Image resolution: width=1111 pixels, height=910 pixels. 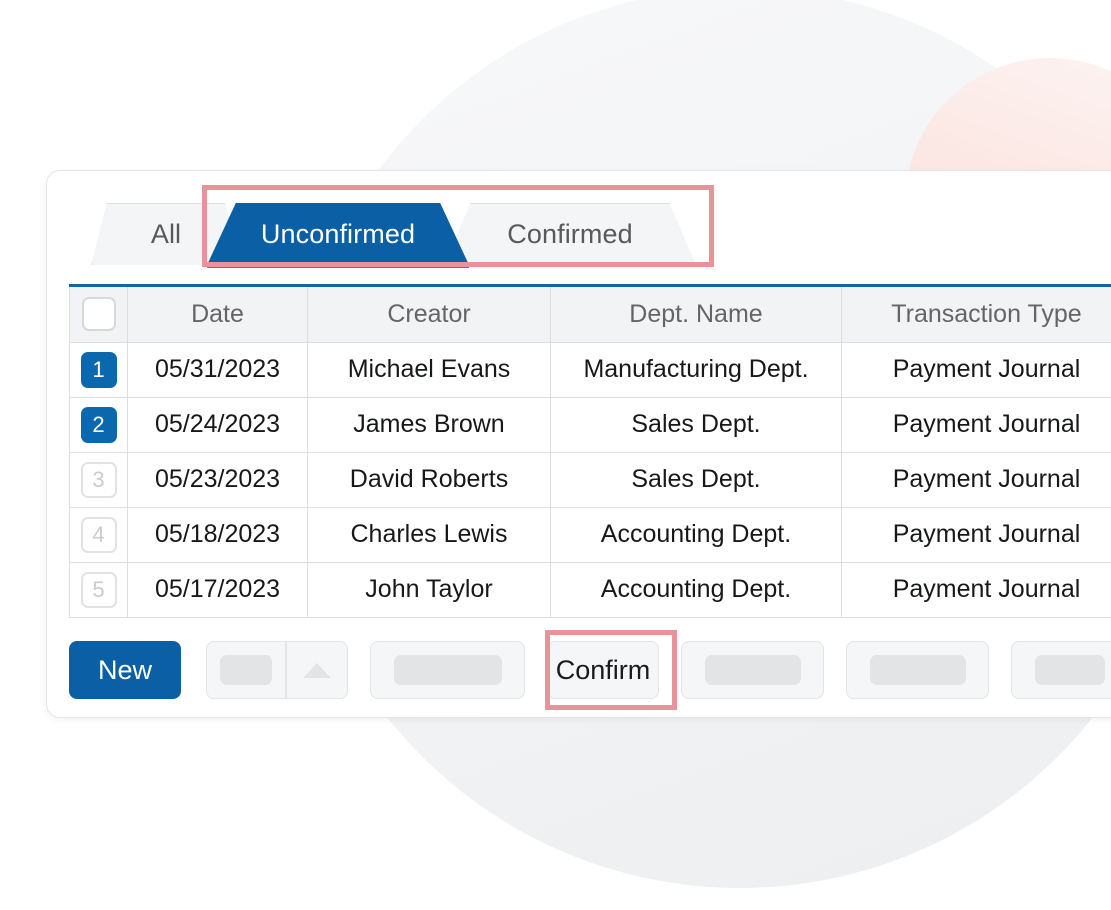 I want to click on tab-strip: All Confirmed Unconfirmed, so click(x=579, y=230).